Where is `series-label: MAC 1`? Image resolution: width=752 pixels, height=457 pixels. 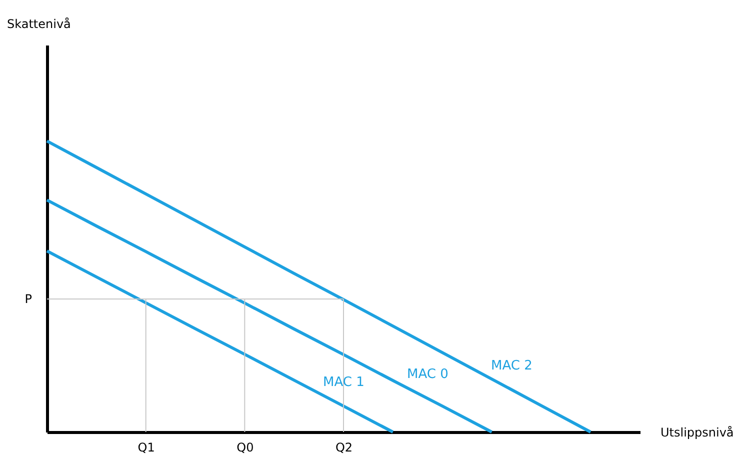 series-label: MAC 1 is located at coordinates (343, 382).